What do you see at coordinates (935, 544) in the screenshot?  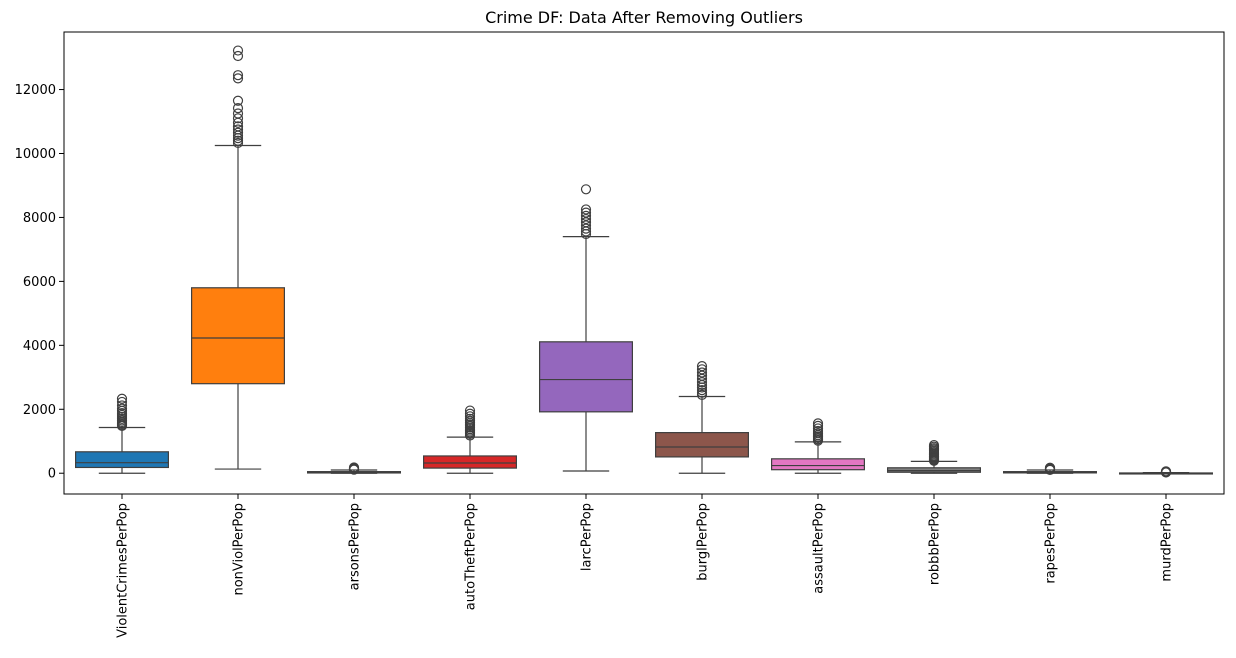 I see `x-tick-label: robbbPerPop` at bounding box center [935, 544].